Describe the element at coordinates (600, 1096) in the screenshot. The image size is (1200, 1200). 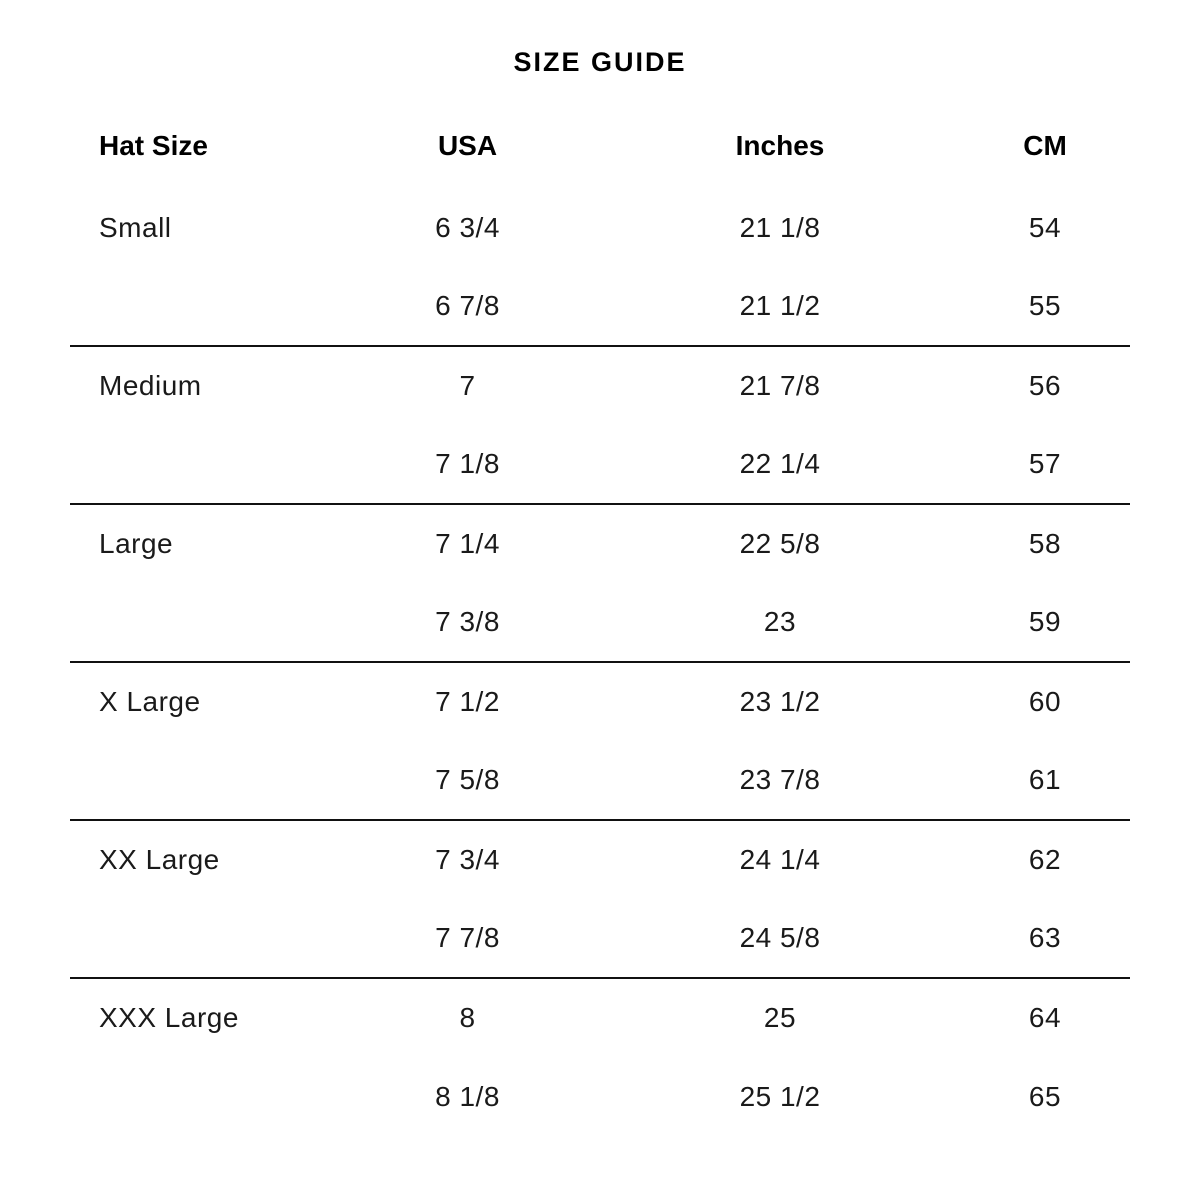
I see `table-row: 8 1/8 25 1/2 65` at that location.